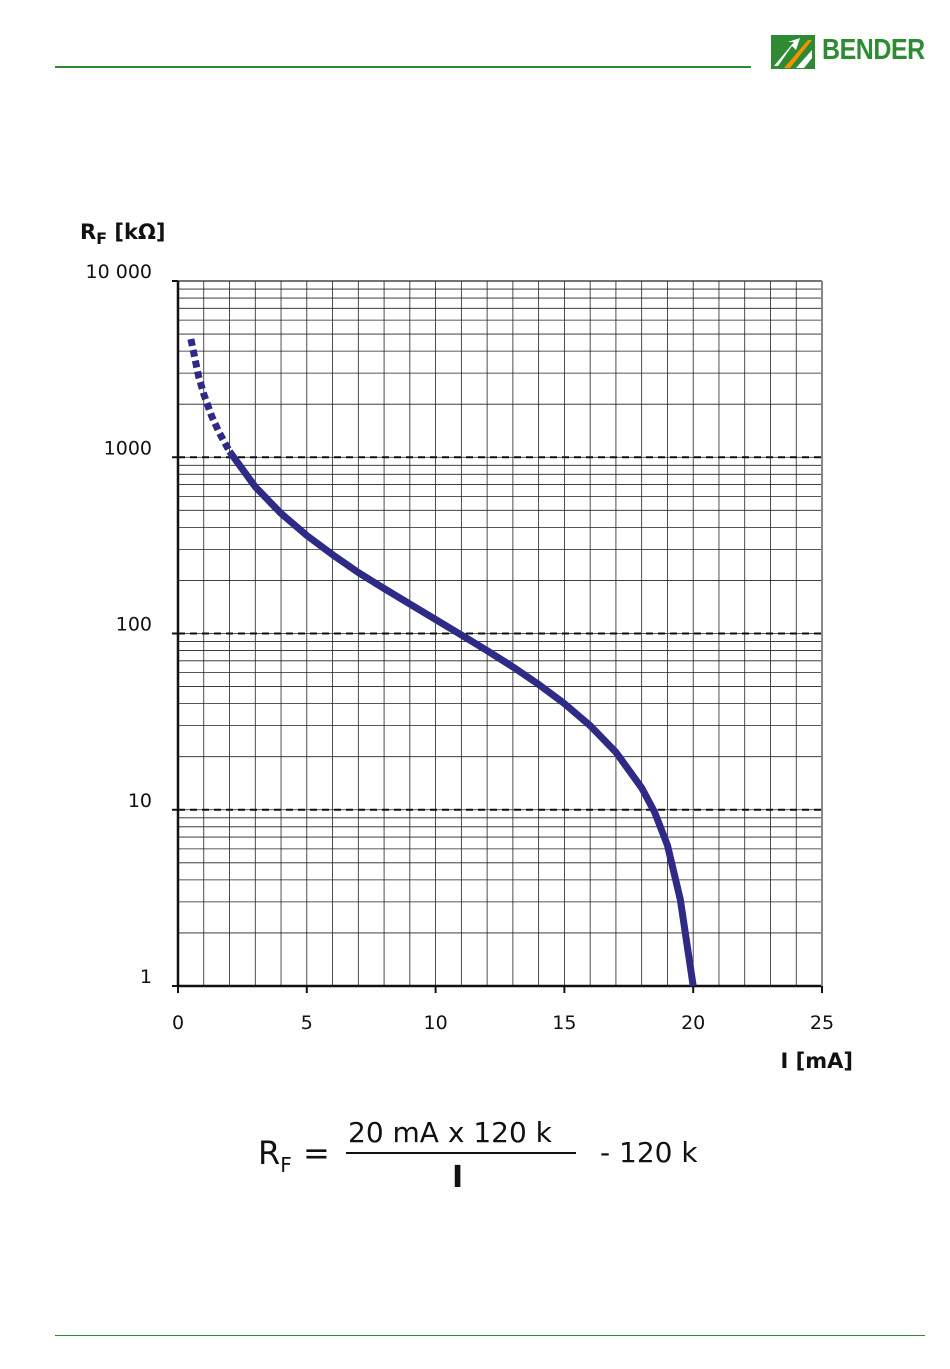 The height and width of the screenshot is (1369, 950). What do you see at coordinates (403, 67) in the screenshot?
I see `header-rule` at bounding box center [403, 67].